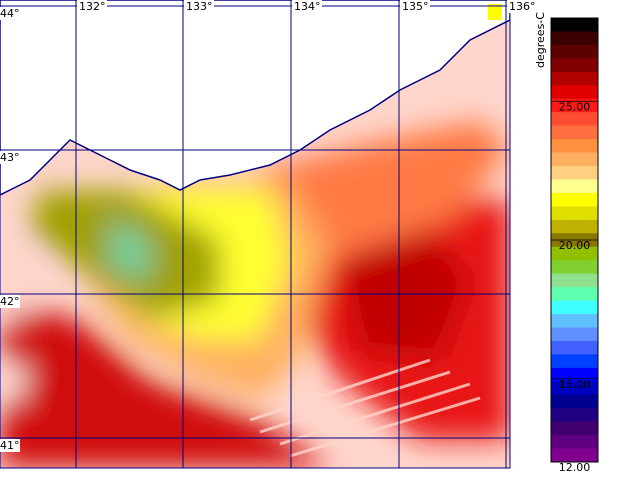 Image resolution: width=638 pixels, height=480 pixels. I want to click on colorbar-tick-label: 25.00, so click(575, 106).